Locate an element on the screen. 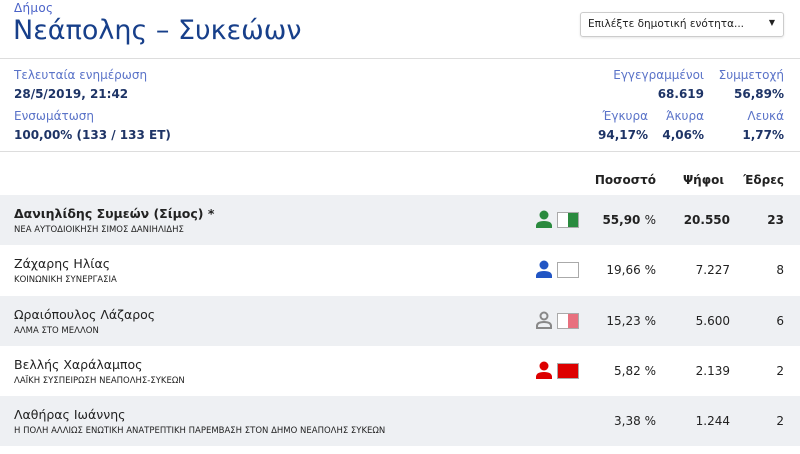  page-title: Νεάπολης – Συκεώων is located at coordinates (157, 30).